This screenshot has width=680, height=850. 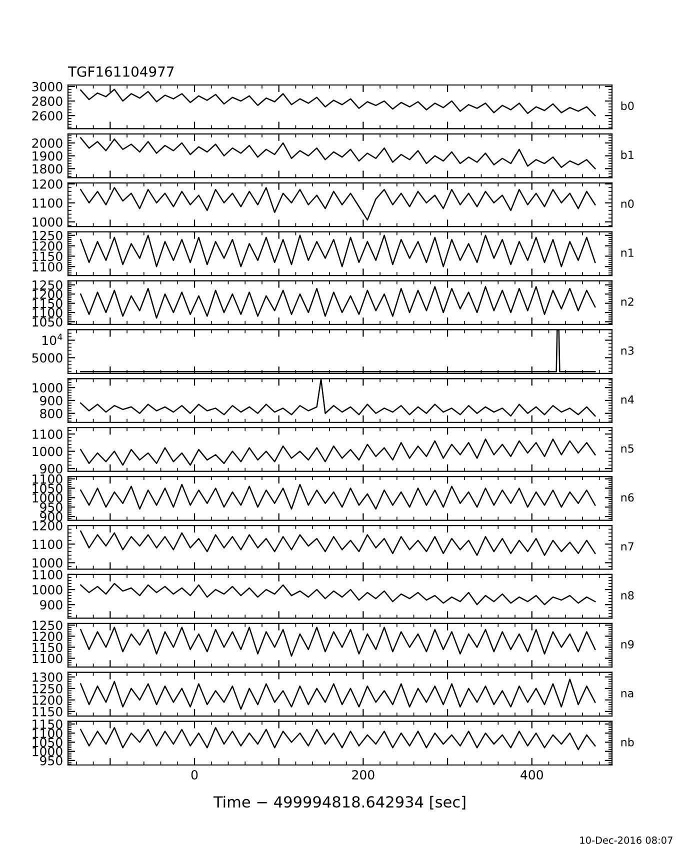 What do you see at coordinates (627, 204) in the screenshot?
I see `y-axis-title: n0` at bounding box center [627, 204].